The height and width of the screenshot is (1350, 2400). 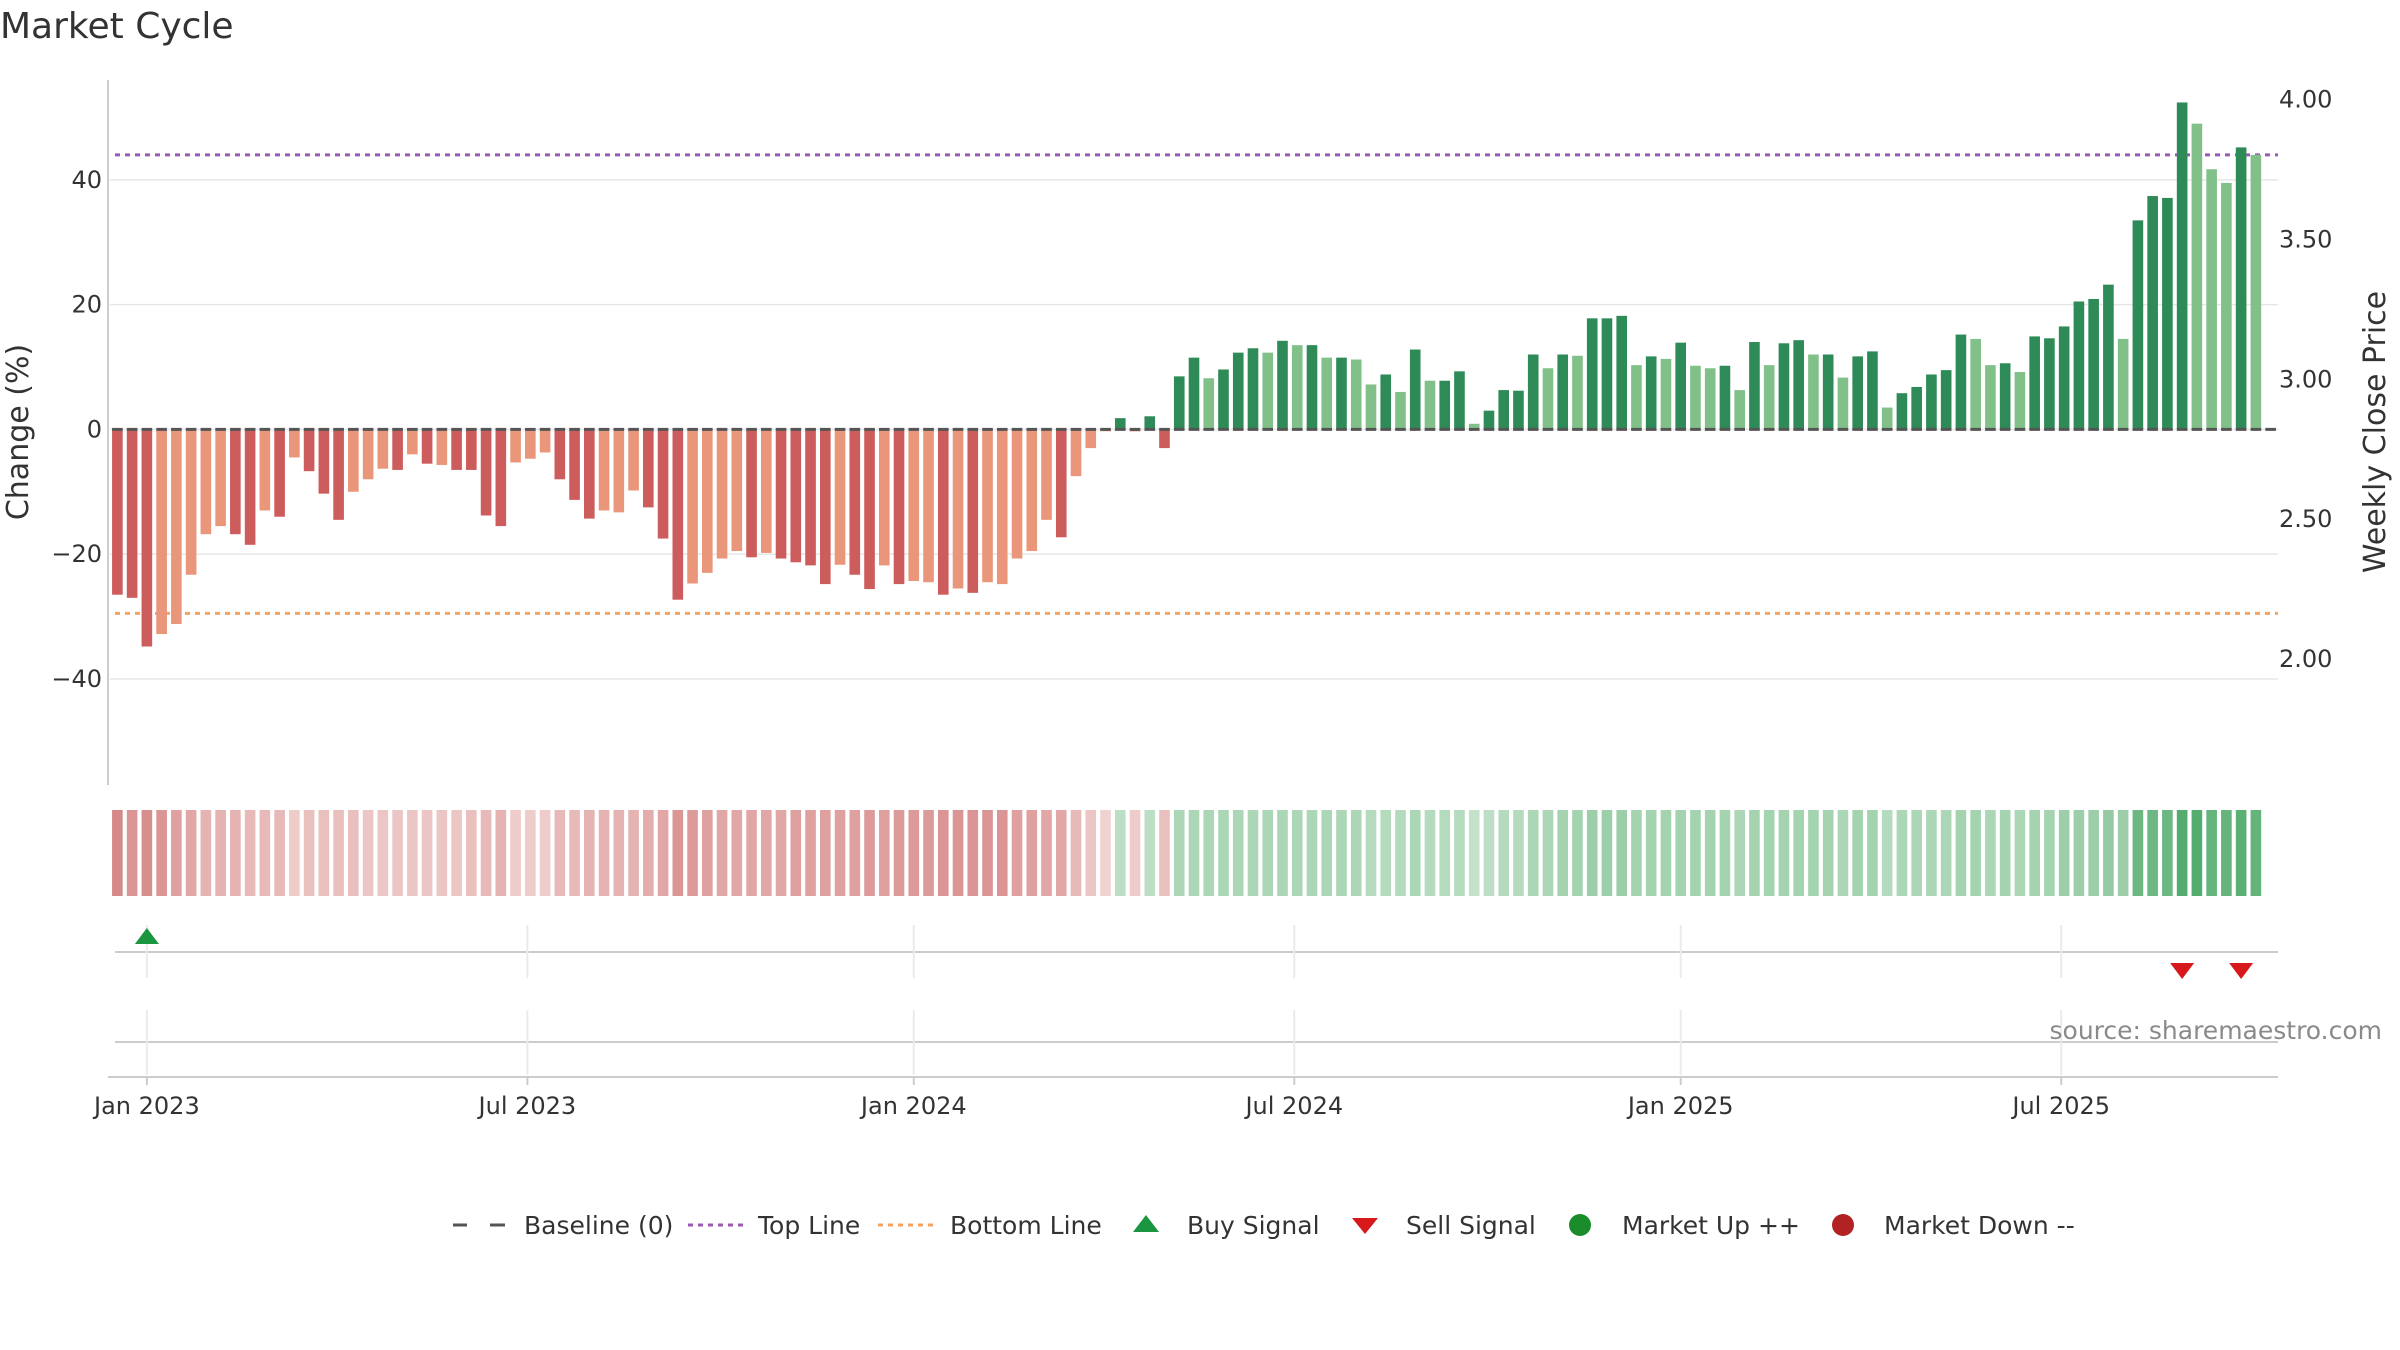 I want to click on x-tick-label: Jan 2024, so click(x=913, y=1106).